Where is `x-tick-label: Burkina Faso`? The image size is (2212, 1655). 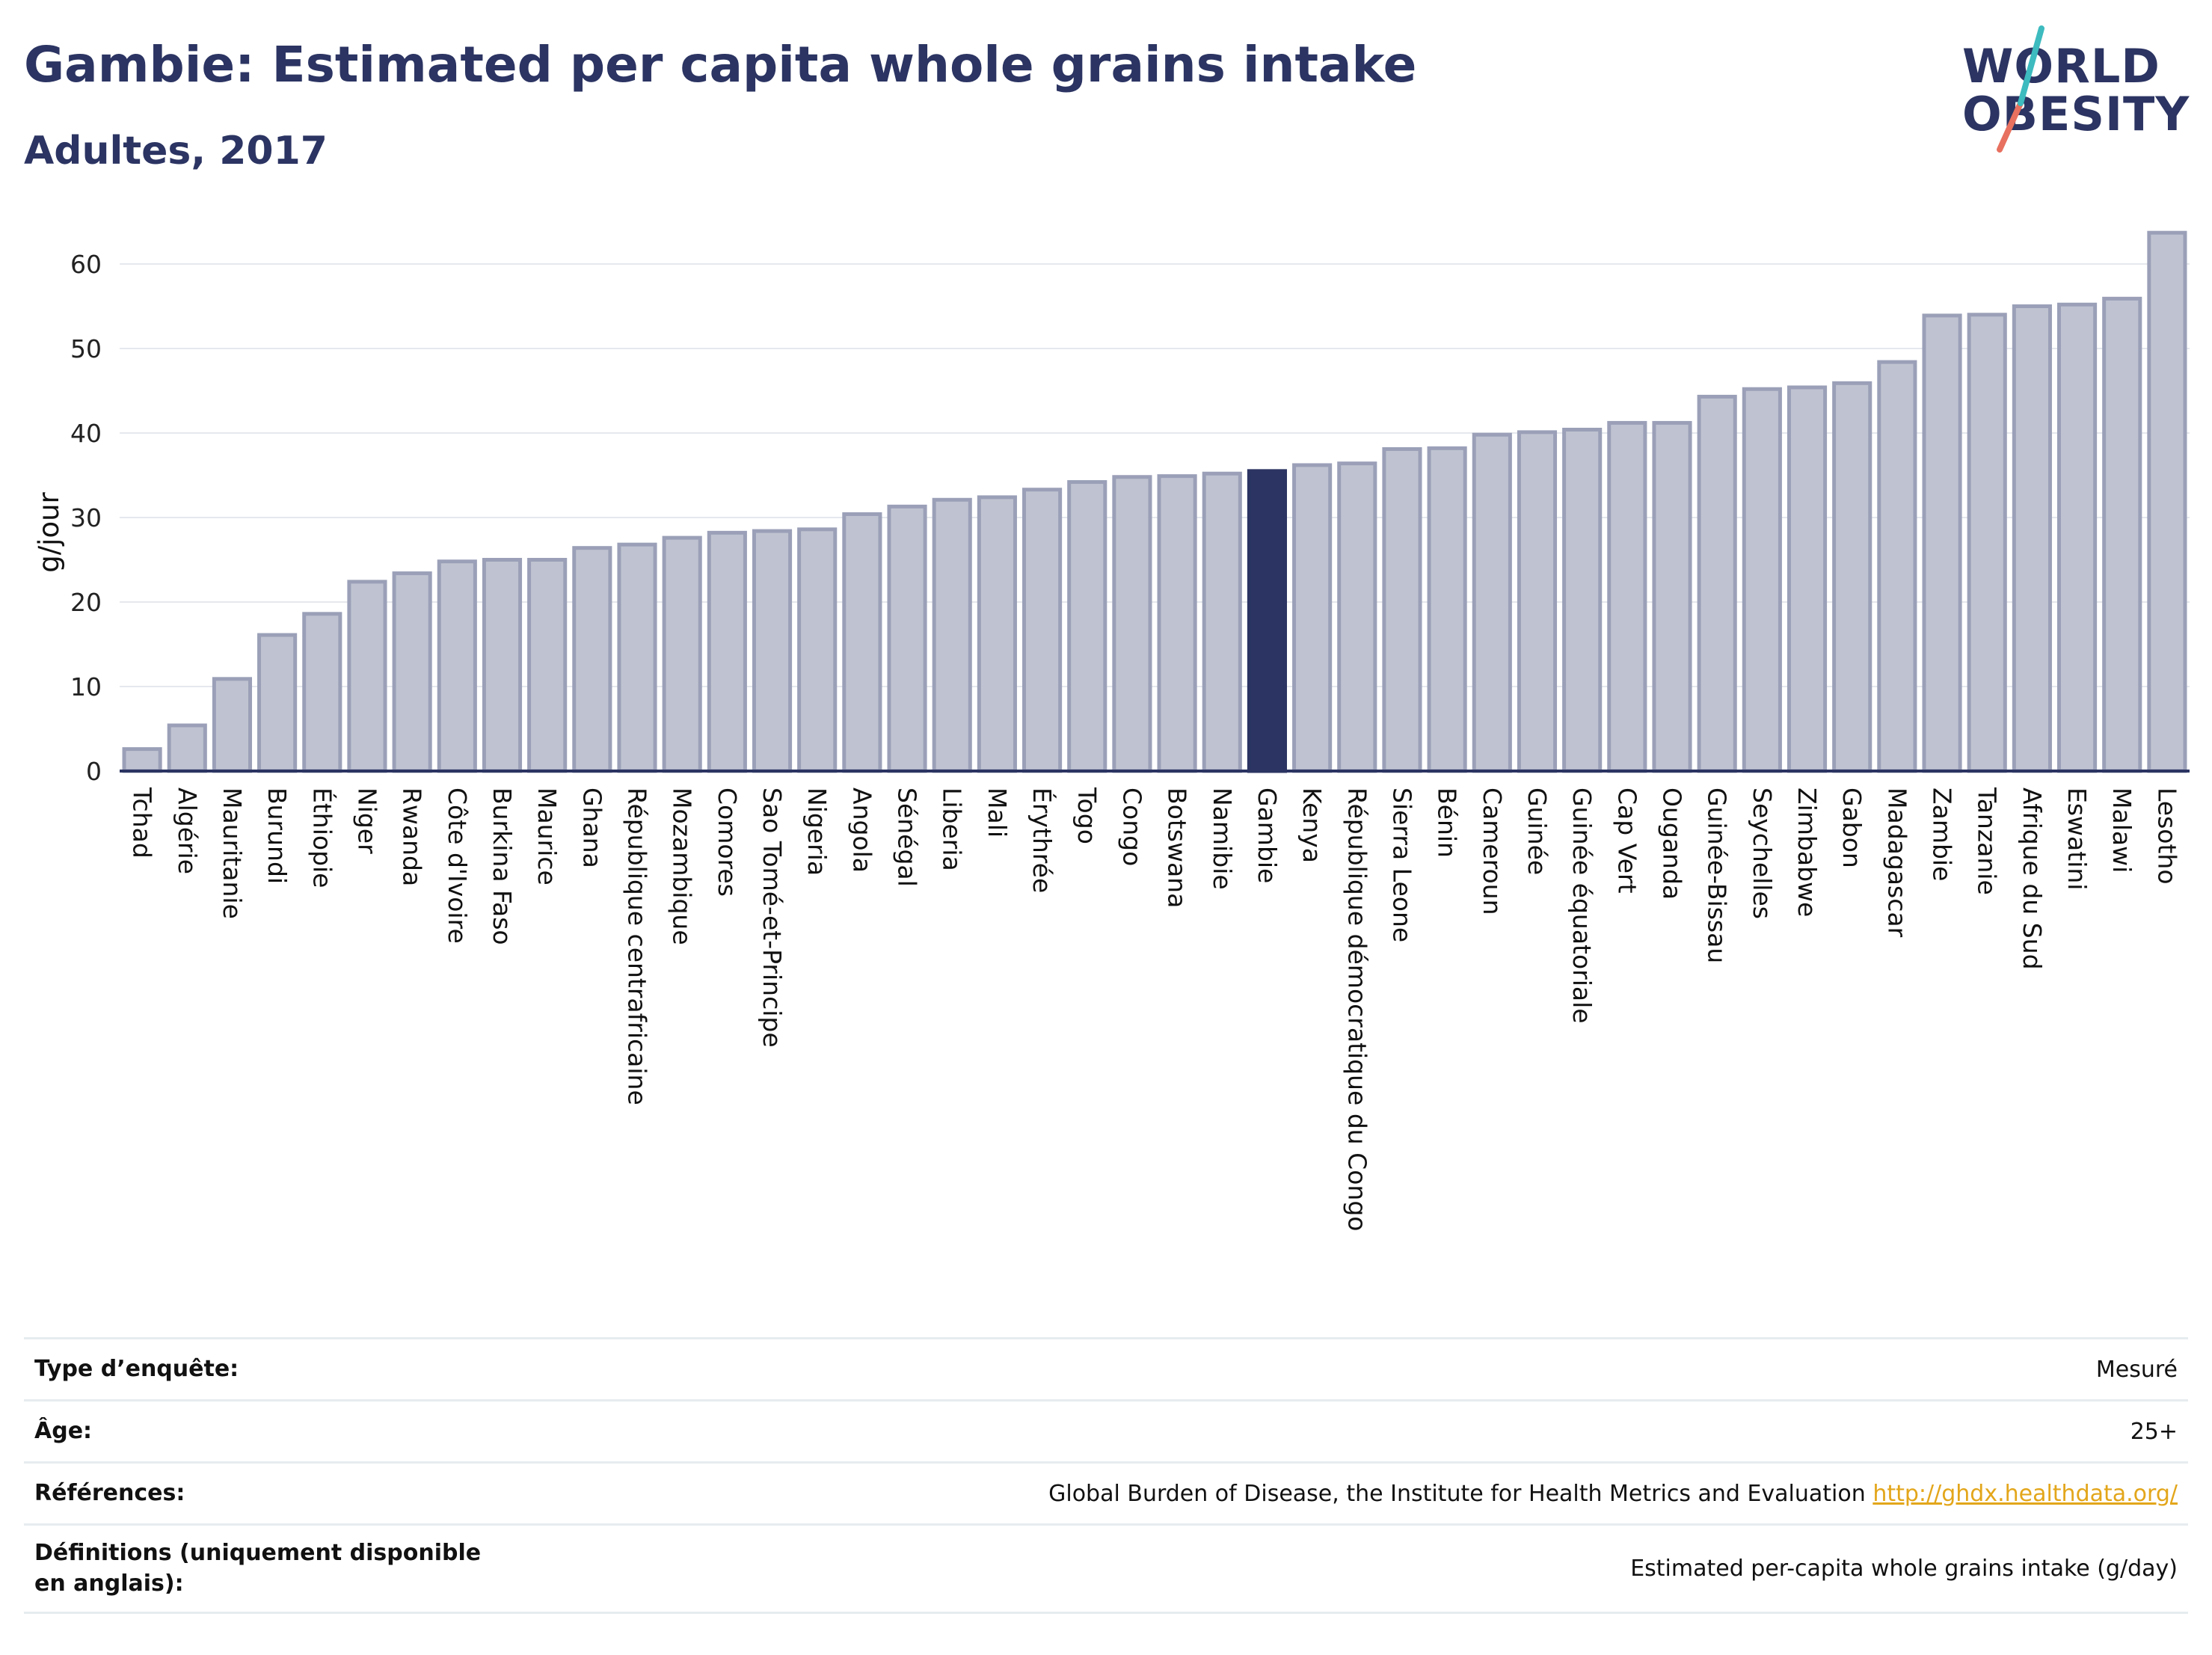 x-tick-label: Burkina Faso is located at coordinates (502, 866).